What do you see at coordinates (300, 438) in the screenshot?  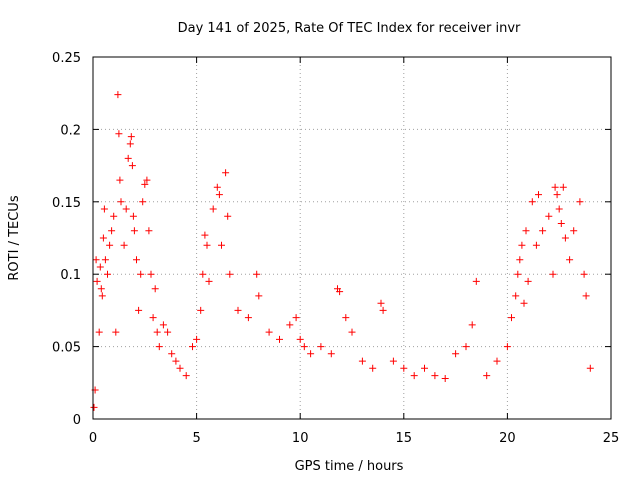 I see `x-tick-label: 10` at bounding box center [300, 438].